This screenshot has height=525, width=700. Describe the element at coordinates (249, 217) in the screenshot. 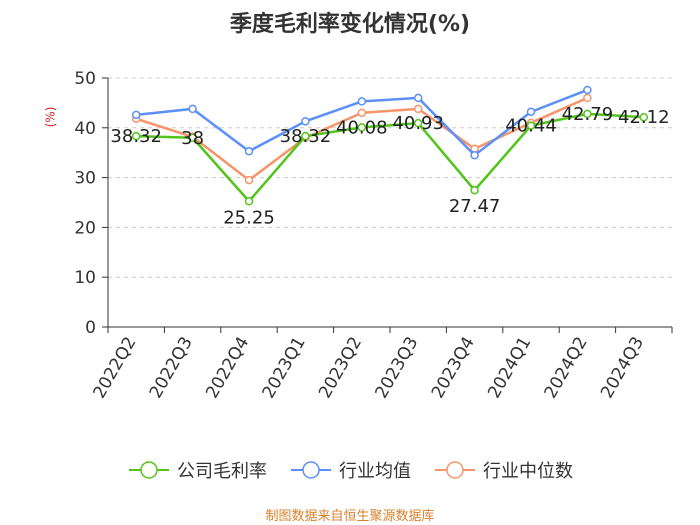

I see `data-label: 25.25` at that location.